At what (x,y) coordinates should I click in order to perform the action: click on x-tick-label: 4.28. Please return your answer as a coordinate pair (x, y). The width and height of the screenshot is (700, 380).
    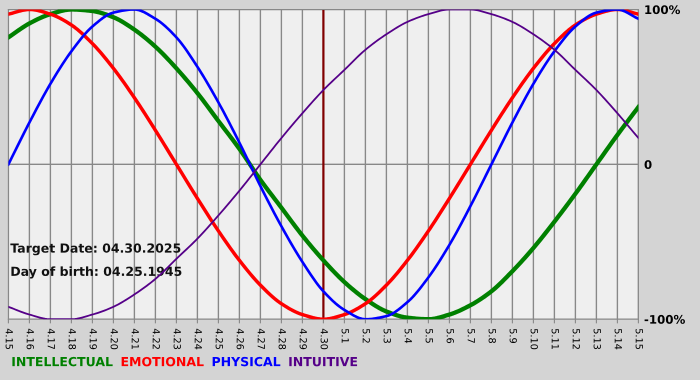
    Looking at the image, I should click on (282, 339).